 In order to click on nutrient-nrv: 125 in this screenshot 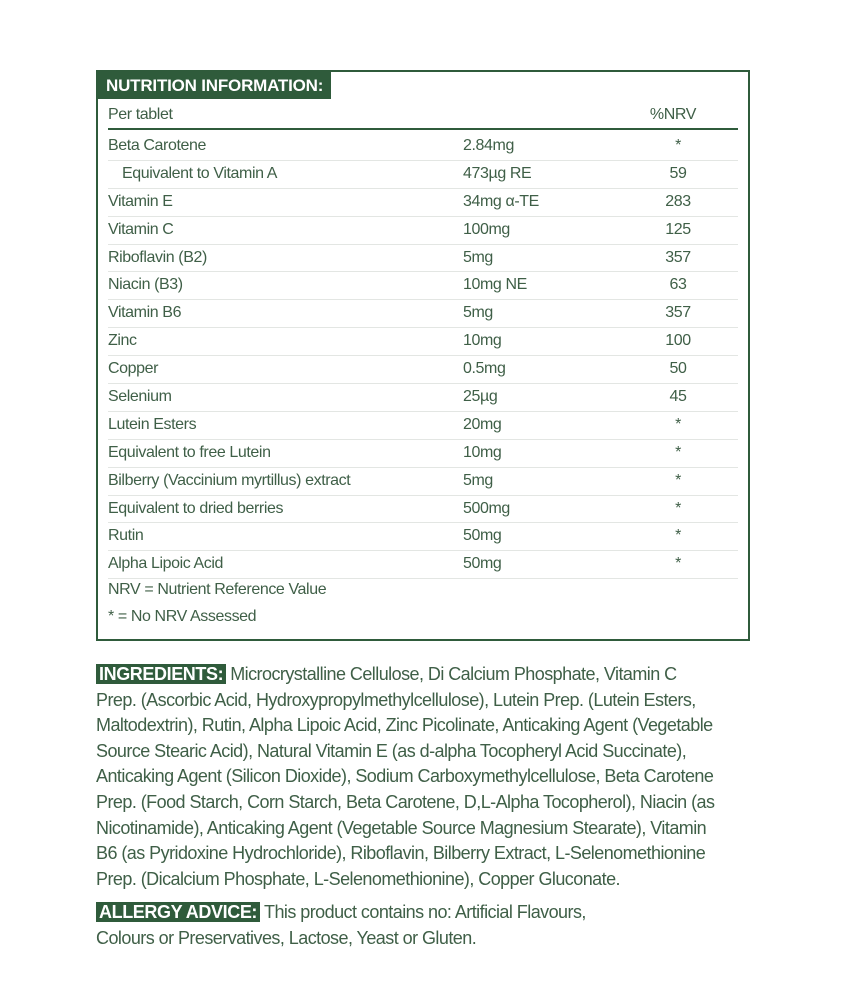, I will do `click(678, 229)`.